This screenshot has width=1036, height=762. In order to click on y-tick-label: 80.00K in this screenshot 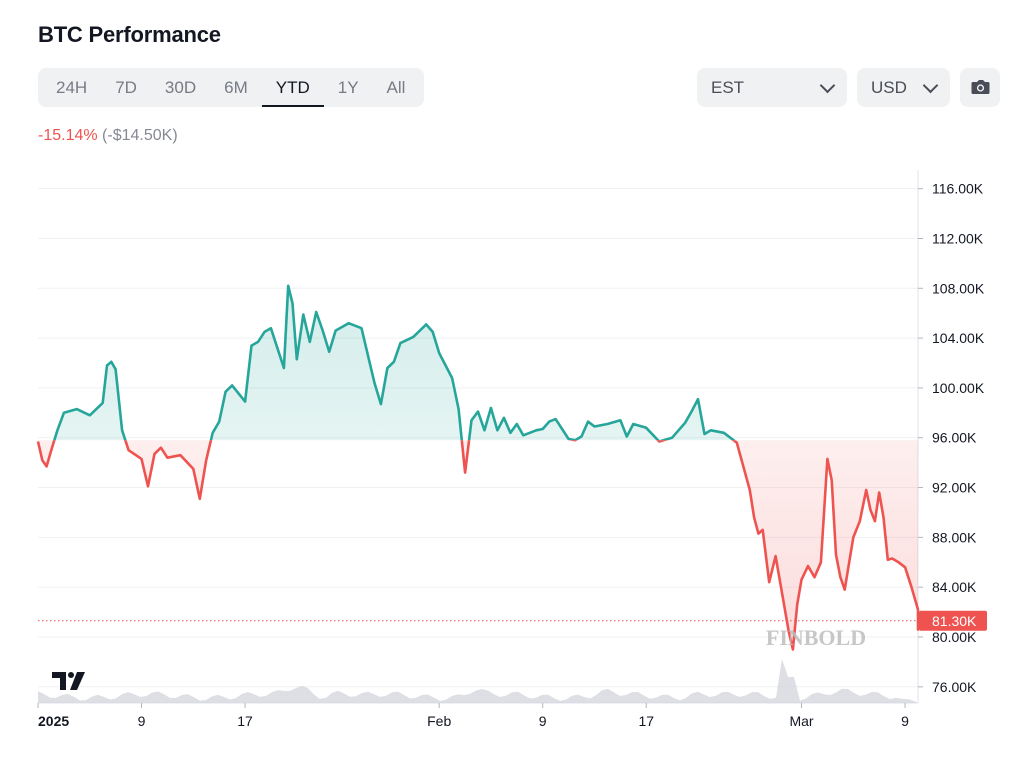, I will do `click(954, 637)`.